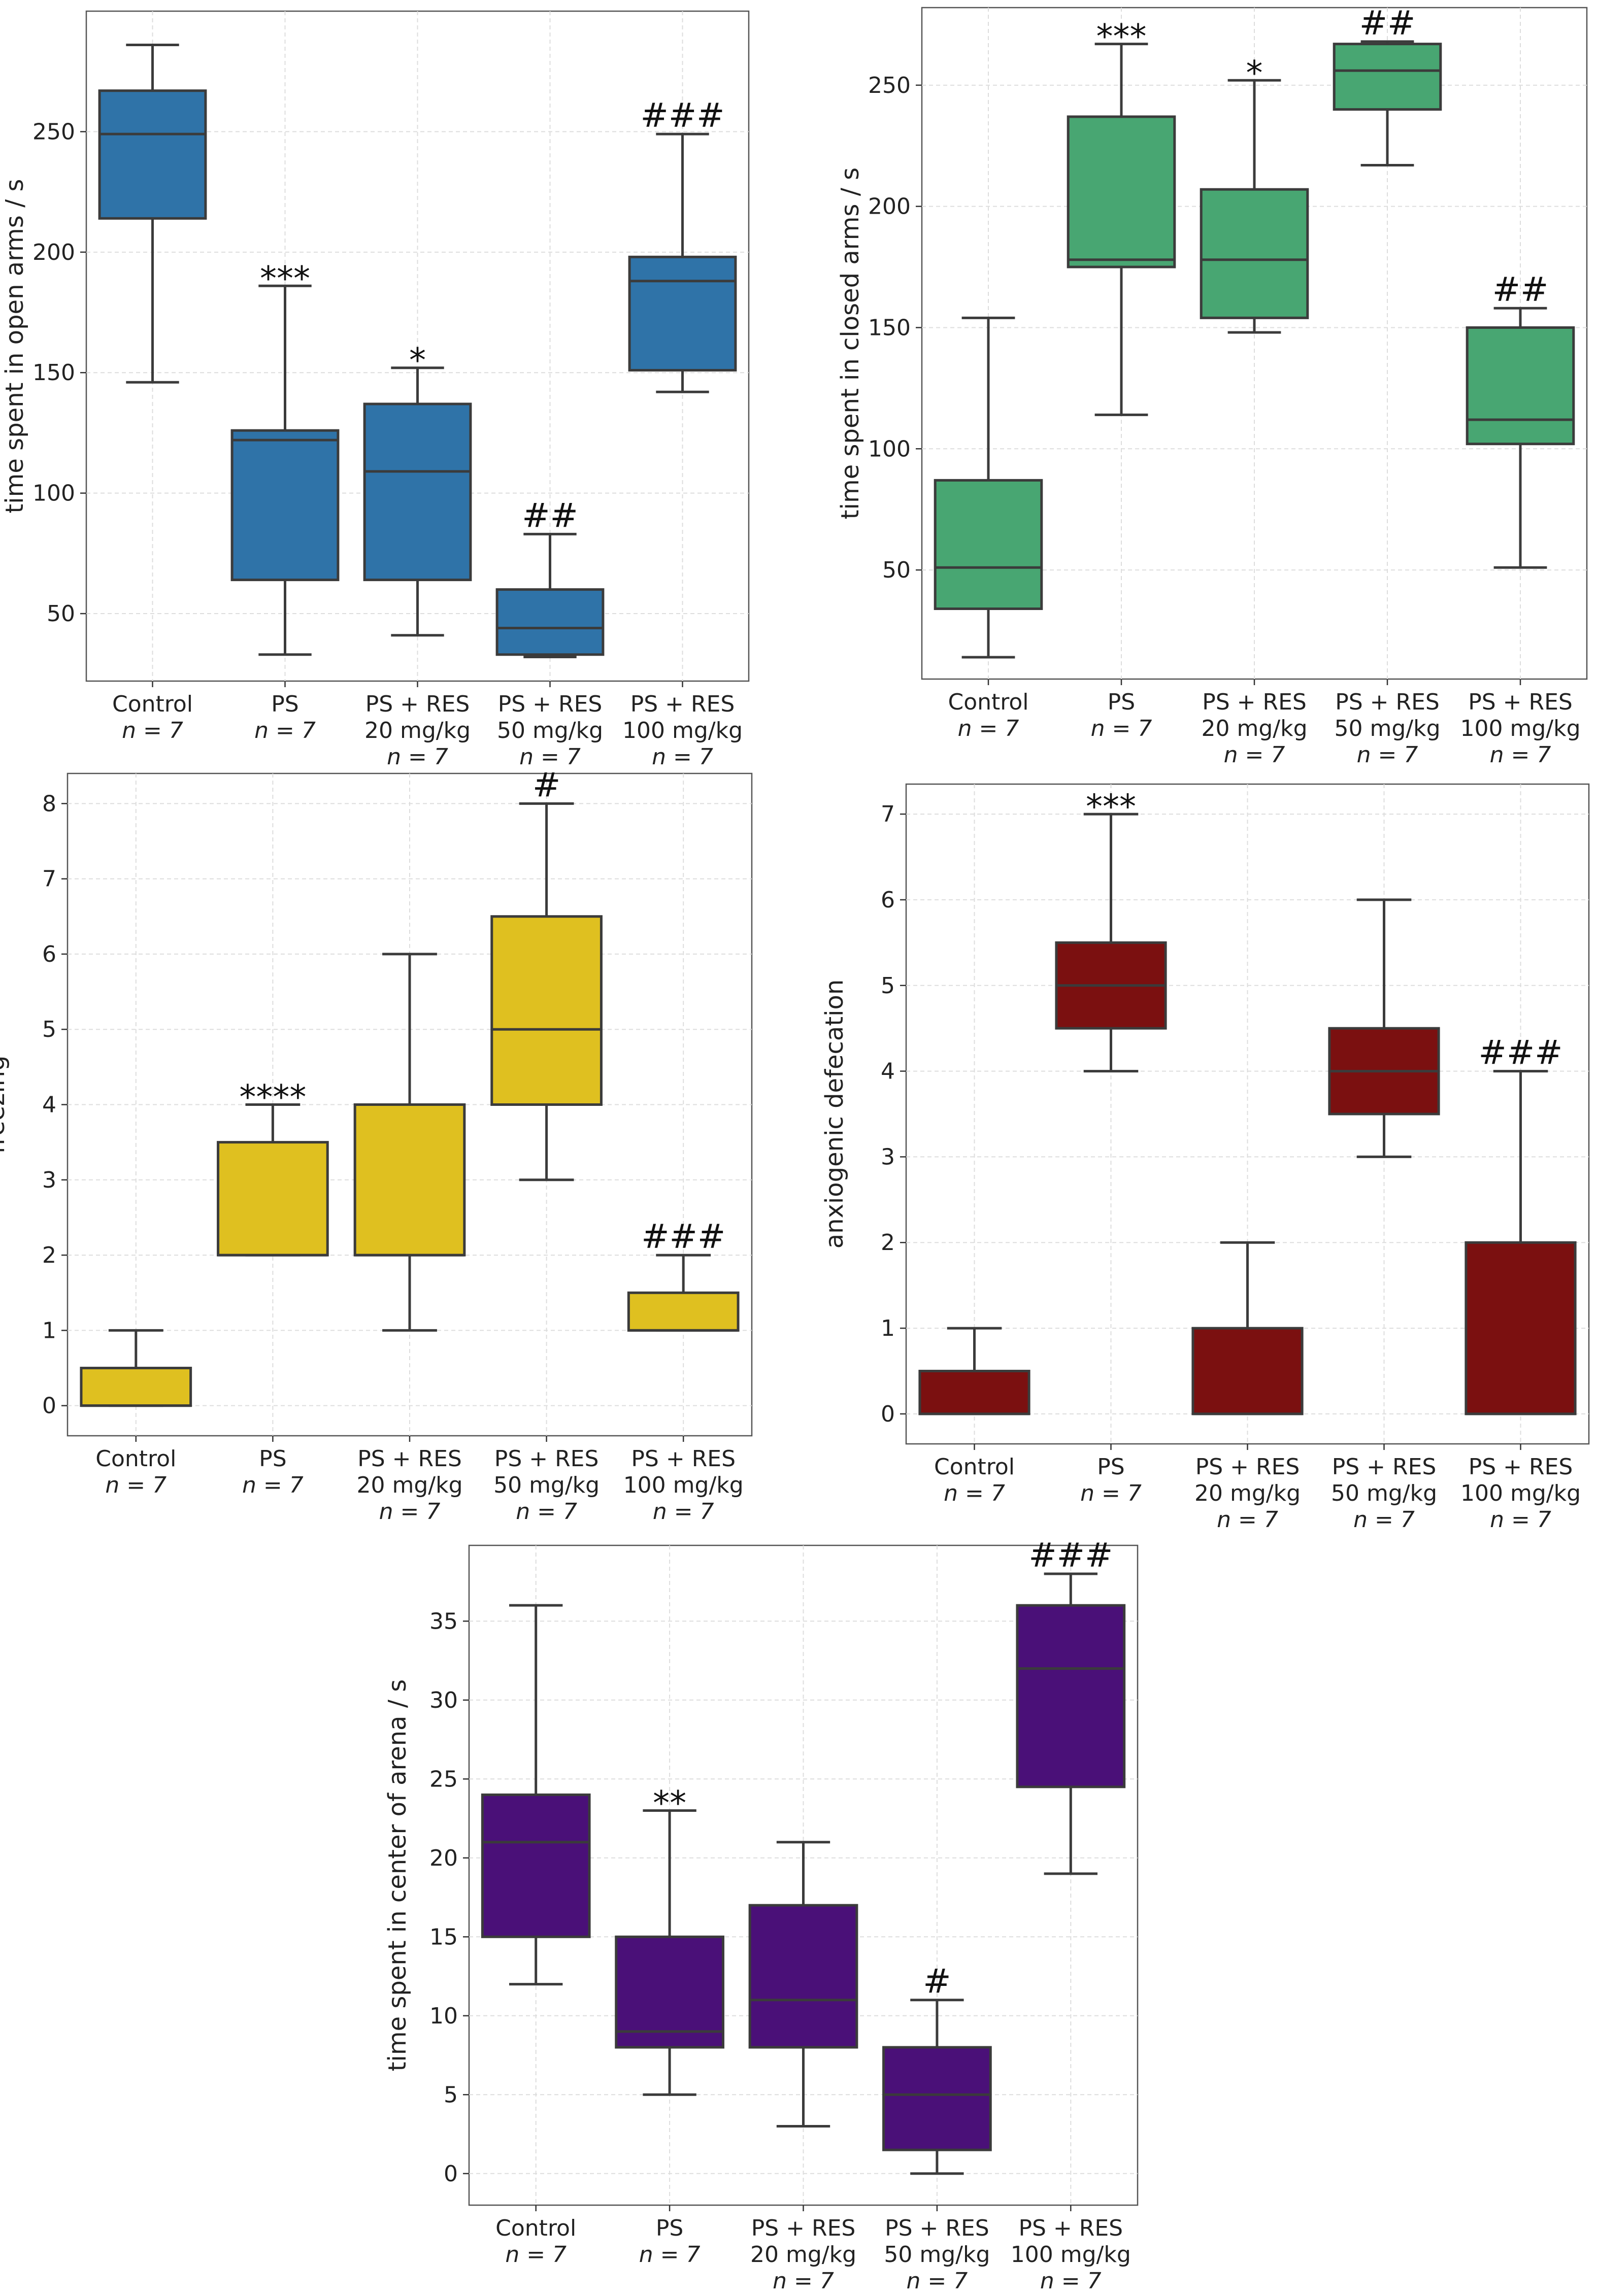 This screenshot has height=2296, width=1597. I want to click on y-tick-label: 250, so click(890, 85).